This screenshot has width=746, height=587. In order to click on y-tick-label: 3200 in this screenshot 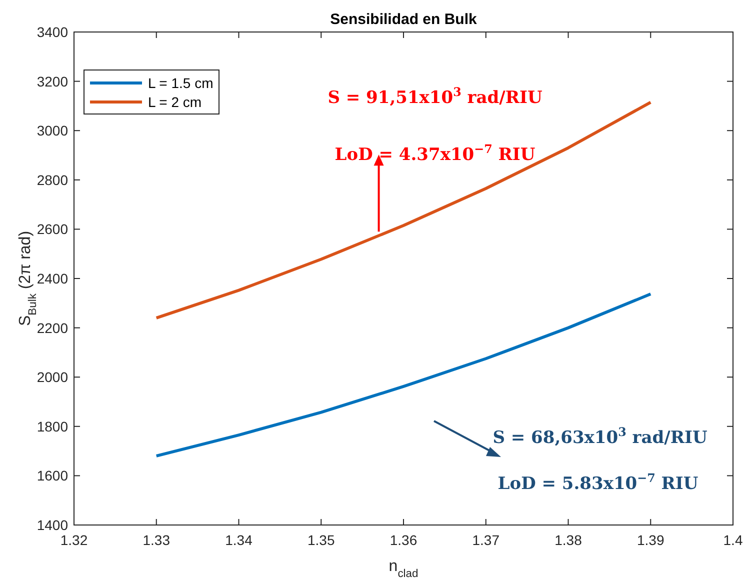, I will do `click(52, 81)`.